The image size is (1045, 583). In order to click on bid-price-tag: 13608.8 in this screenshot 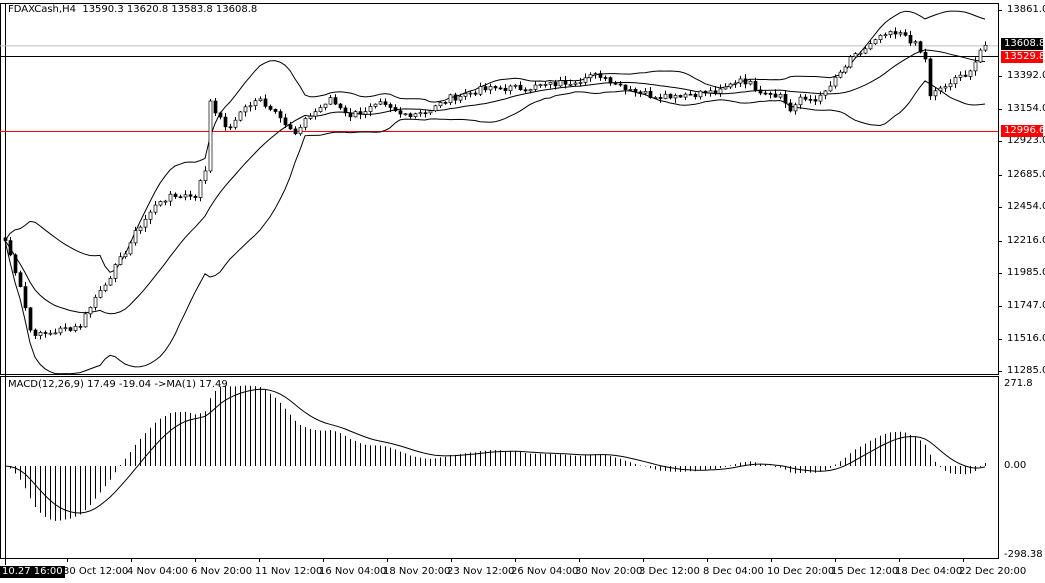, I will do `click(1023, 44)`.